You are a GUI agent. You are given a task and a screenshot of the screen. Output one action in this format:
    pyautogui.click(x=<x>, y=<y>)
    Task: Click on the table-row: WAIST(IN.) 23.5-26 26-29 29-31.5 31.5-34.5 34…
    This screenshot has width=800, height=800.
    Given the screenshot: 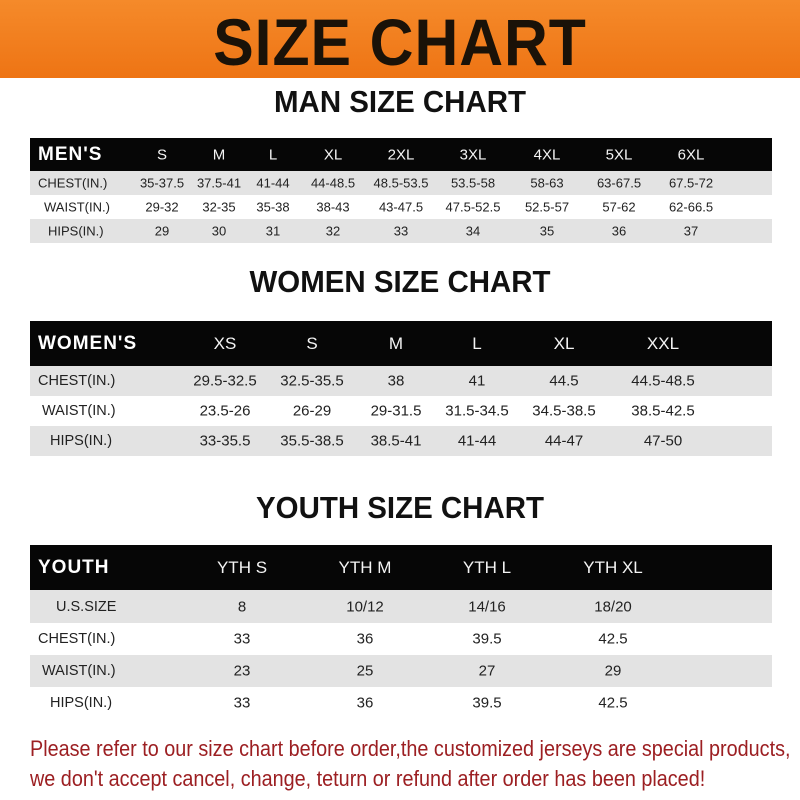 What is the action you would take?
    pyautogui.click(x=401, y=411)
    